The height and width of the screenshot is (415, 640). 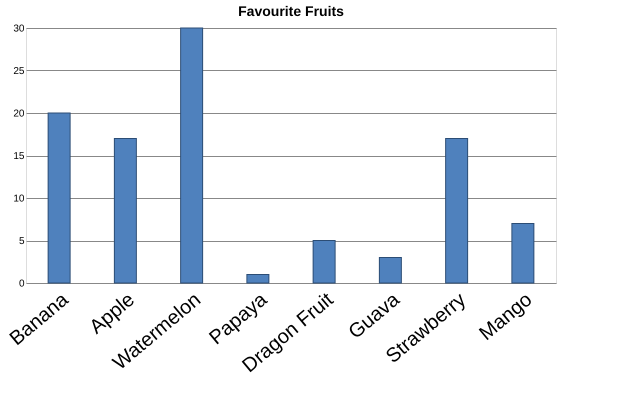 I want to click on y-tick-label: 20, so click(x=19, y=114).